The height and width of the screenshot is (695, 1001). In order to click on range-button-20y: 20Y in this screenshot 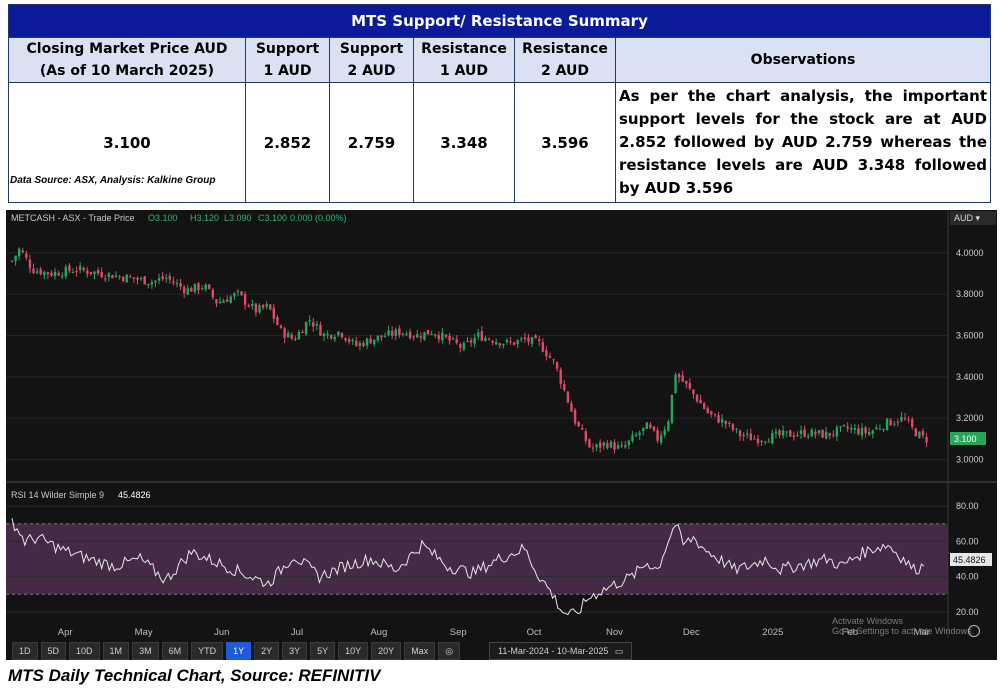, I will do `click(386, 651)`.